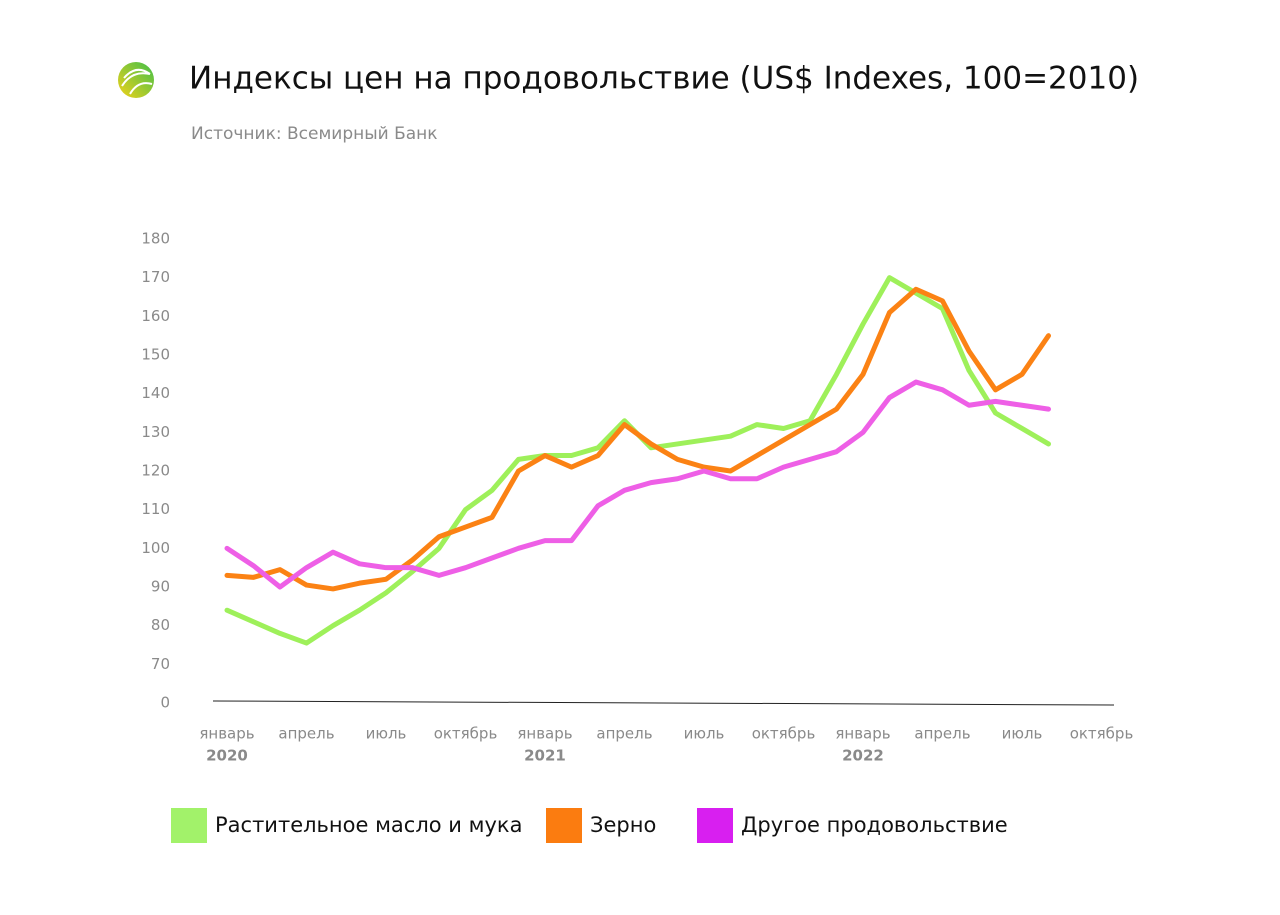  I want to click on y-tick-label: 140, so click(155, 393).